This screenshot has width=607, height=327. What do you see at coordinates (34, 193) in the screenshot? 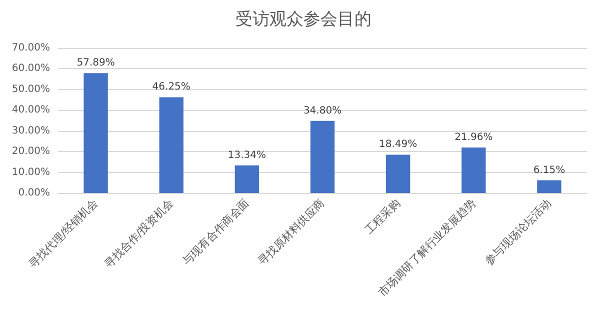
I see `y-tick-label: 0.00%` at bounding box center [34, 193].